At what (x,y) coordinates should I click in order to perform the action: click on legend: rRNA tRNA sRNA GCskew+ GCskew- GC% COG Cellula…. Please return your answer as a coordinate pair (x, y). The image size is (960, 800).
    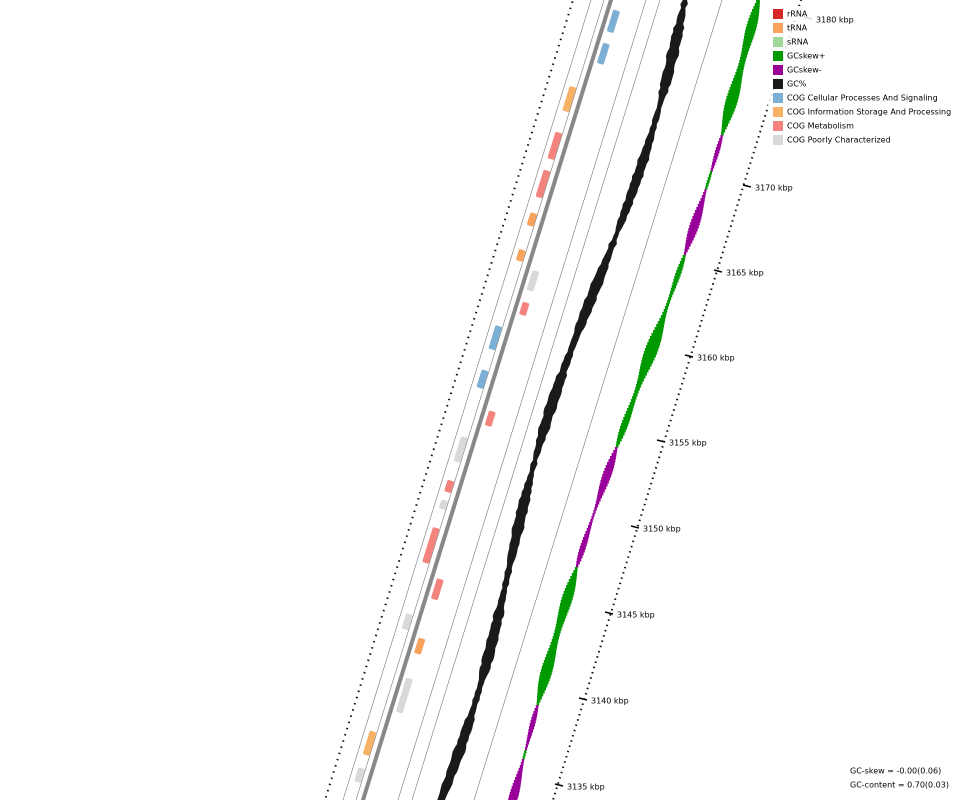
    Looking at the image, I should click on (863, 77).